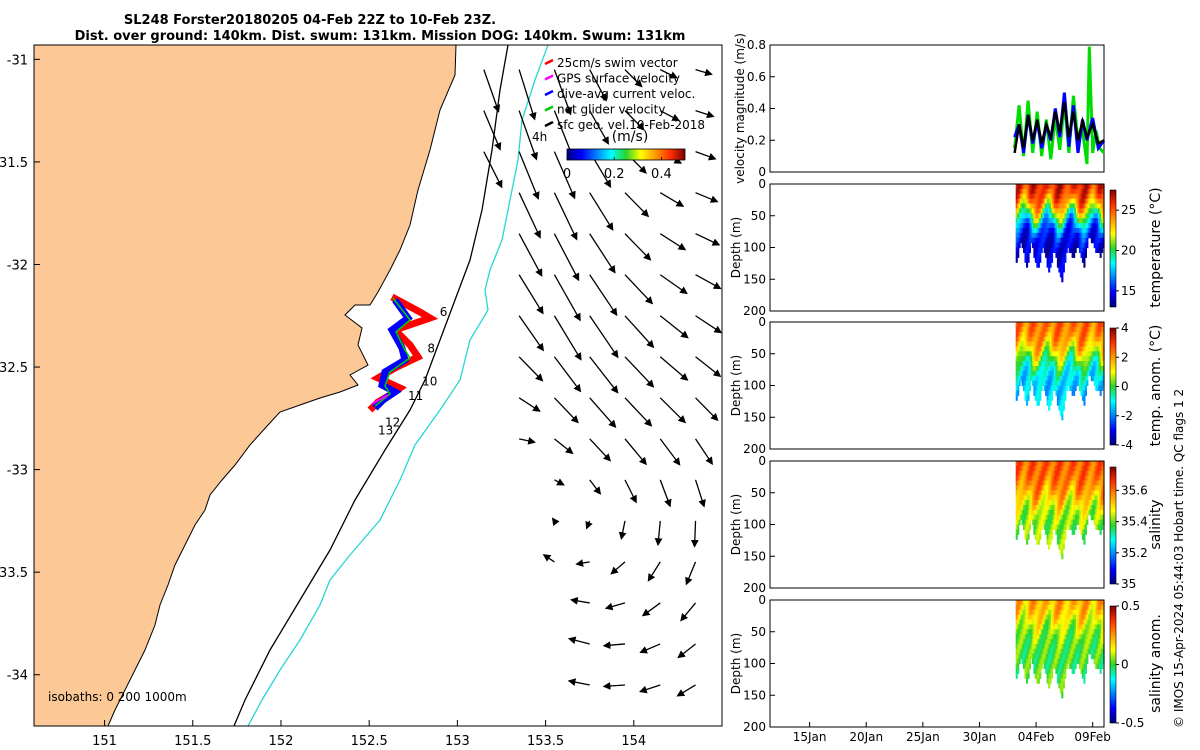 Image resolution: width=1200 pixels, height=750 pixels. What do you see at coordinates (736, 663) in the screenshot?
I see `depth-y-axis-label: Depth (m)` at bounding box center [736, 663].